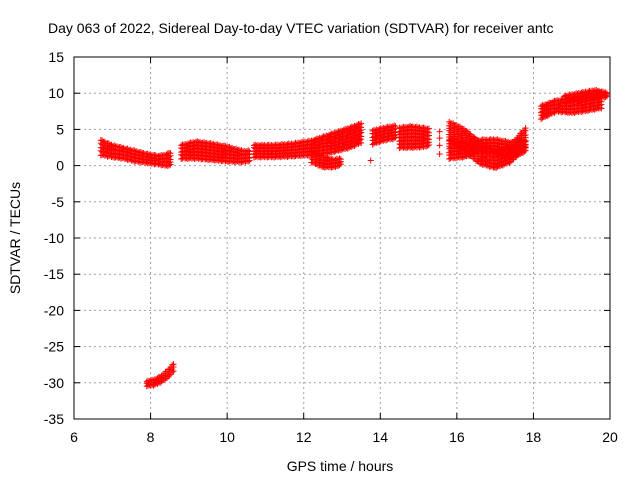 The height and width of the screenshot is (480, 640). I want to click on y-tick-label: -15, so click(54, 274).